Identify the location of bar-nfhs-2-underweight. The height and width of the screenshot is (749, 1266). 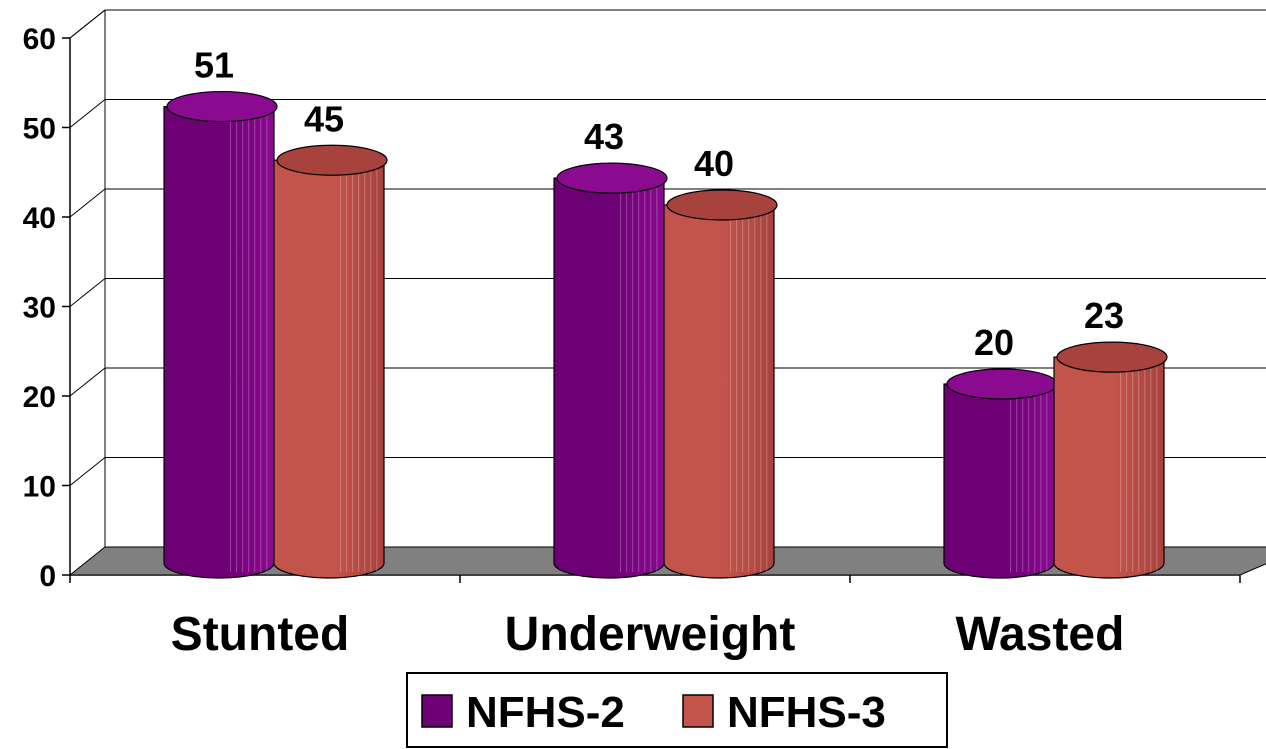
(610, 370).